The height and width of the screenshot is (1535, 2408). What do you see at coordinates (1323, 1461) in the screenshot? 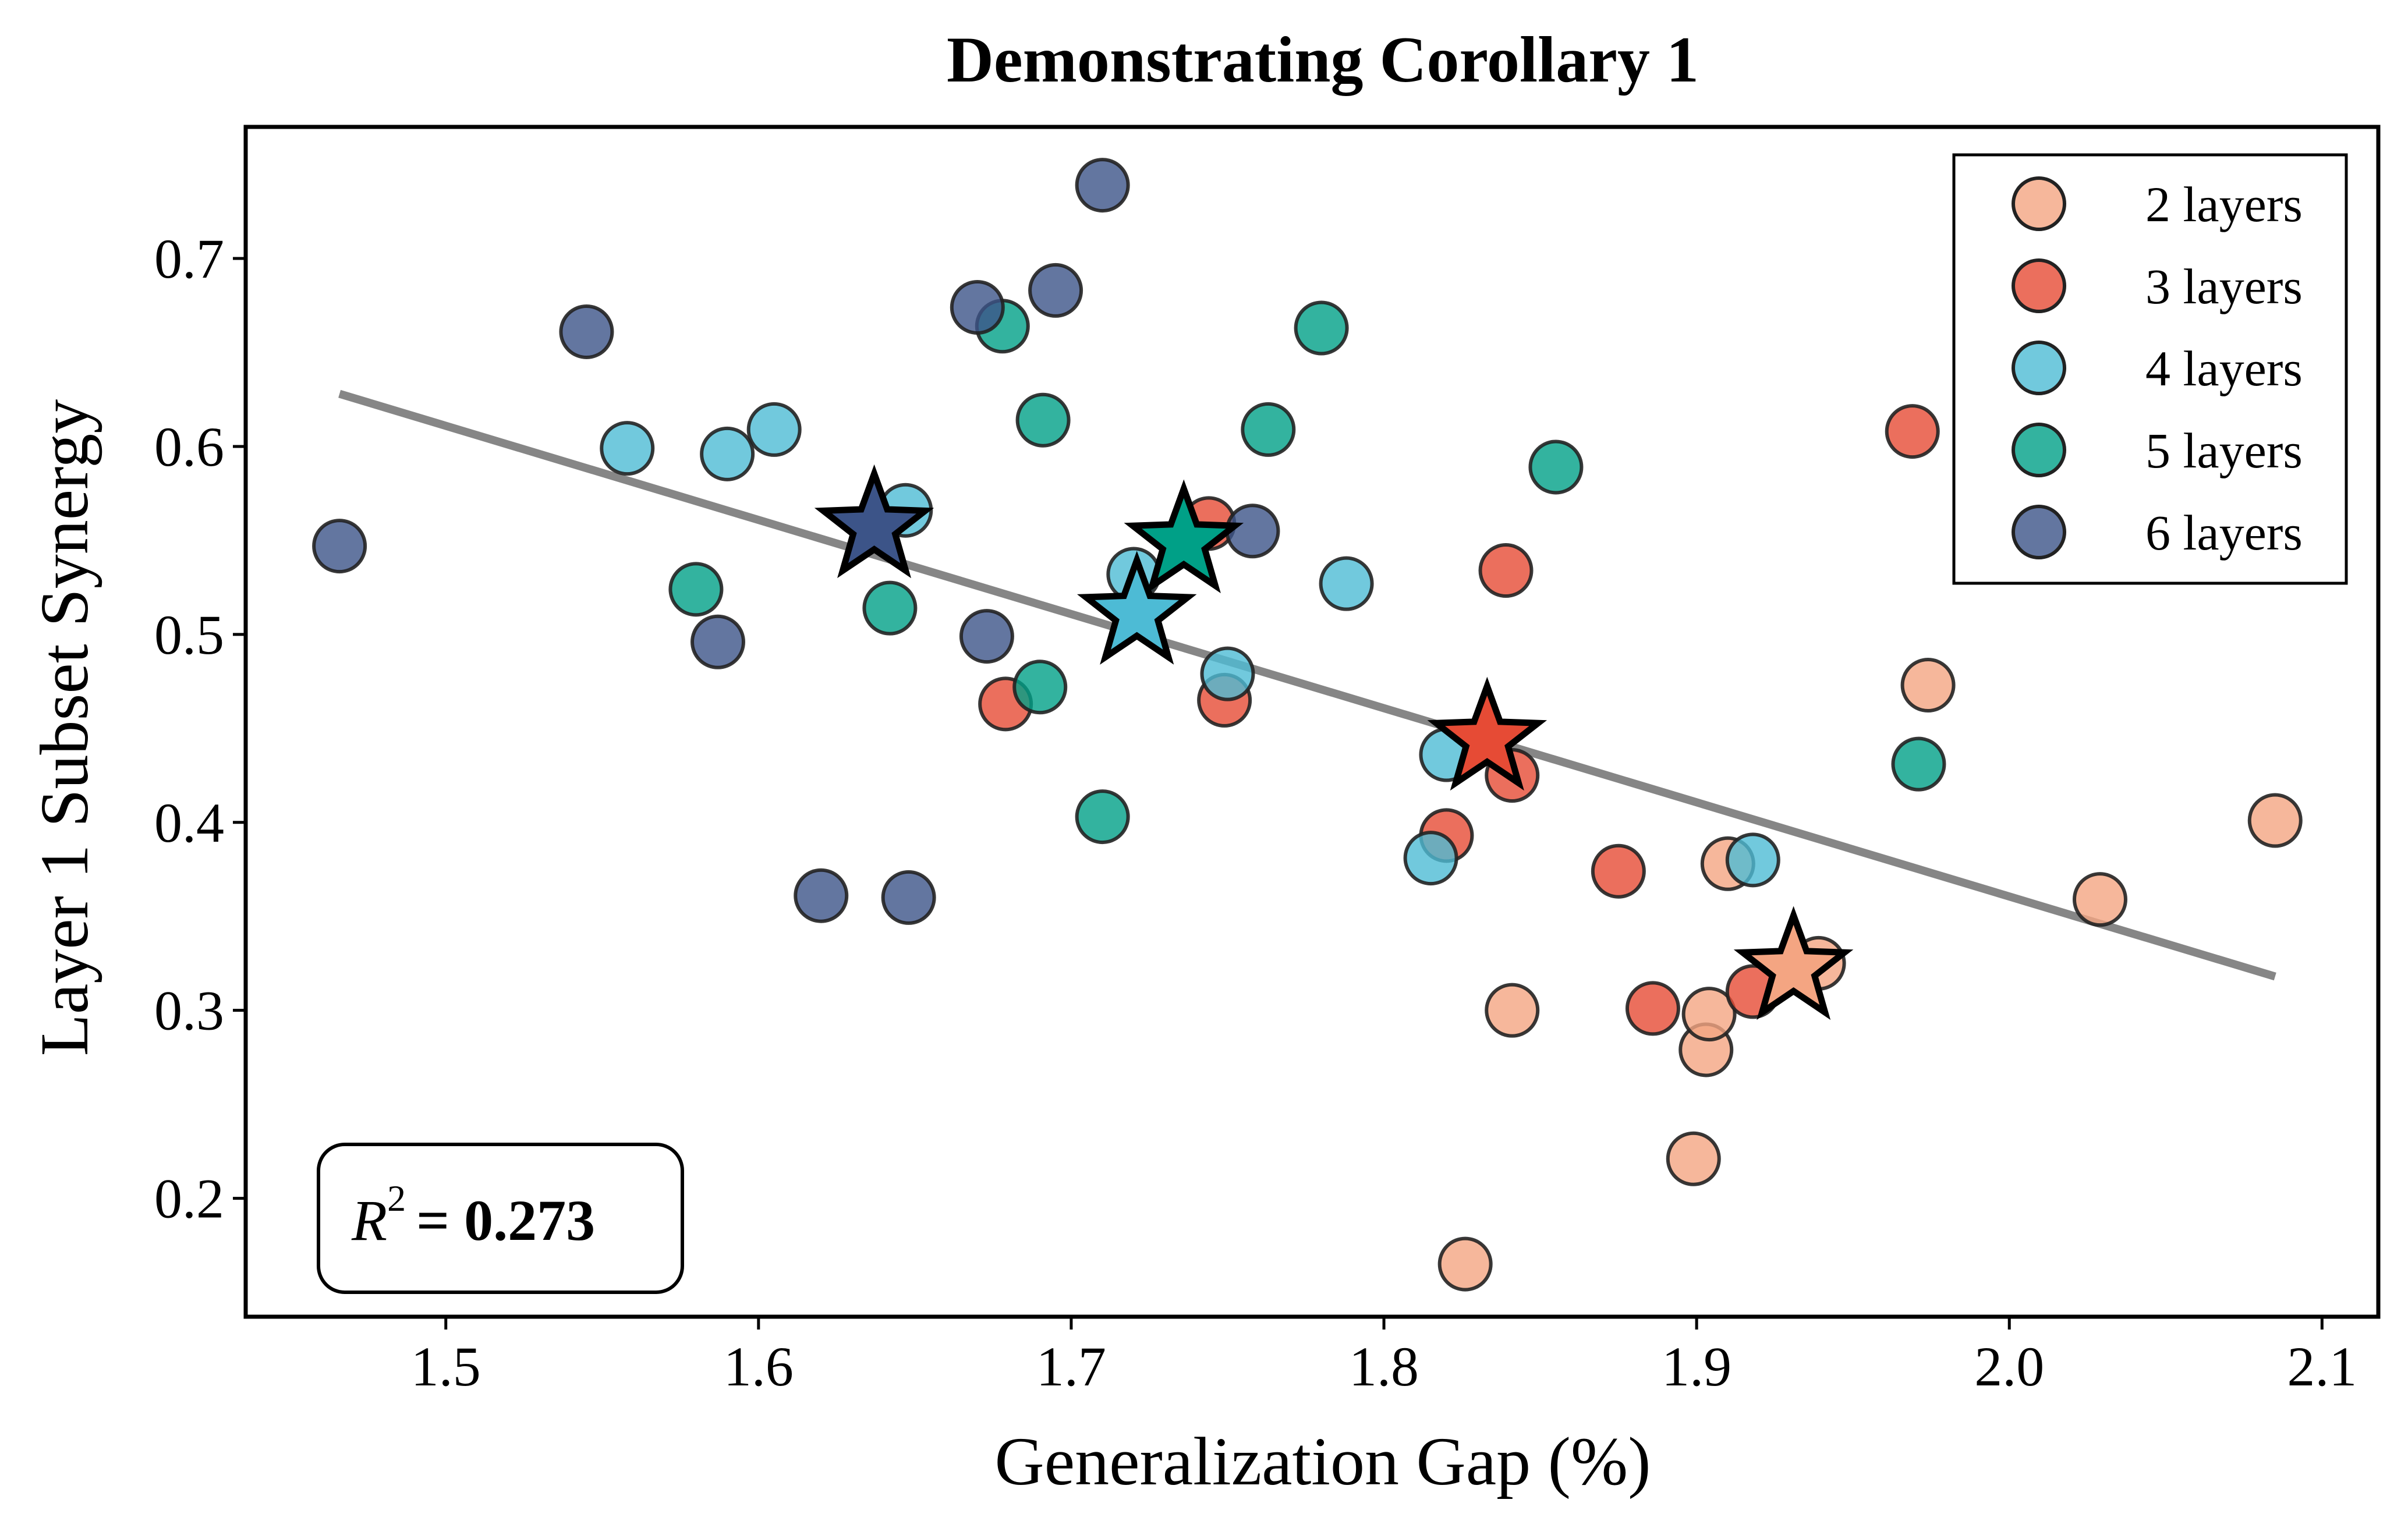
I see `x-axis-label: Generalization Gap (%)` at bounding box center [1323, 1461].